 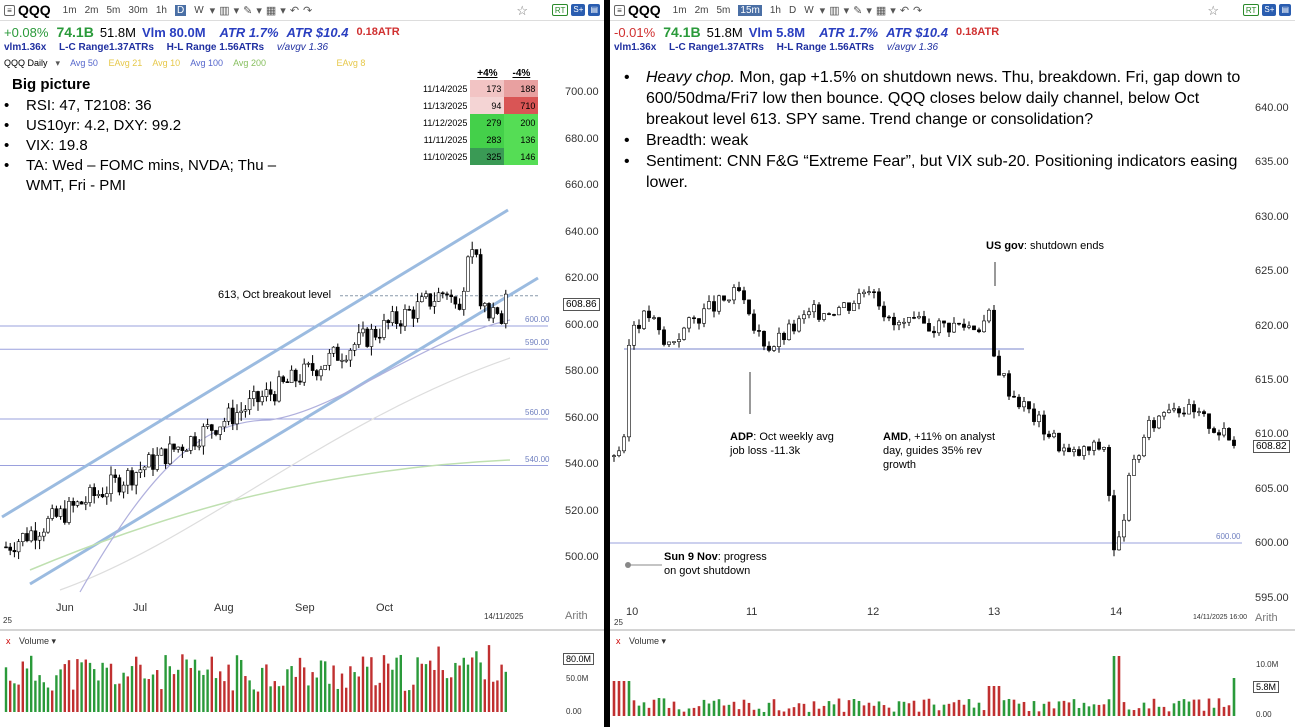 What do you see at coordinates (34, 10) in the screenshot?
I see `left-symbol: QQQ` at bounding box center [34, 10].